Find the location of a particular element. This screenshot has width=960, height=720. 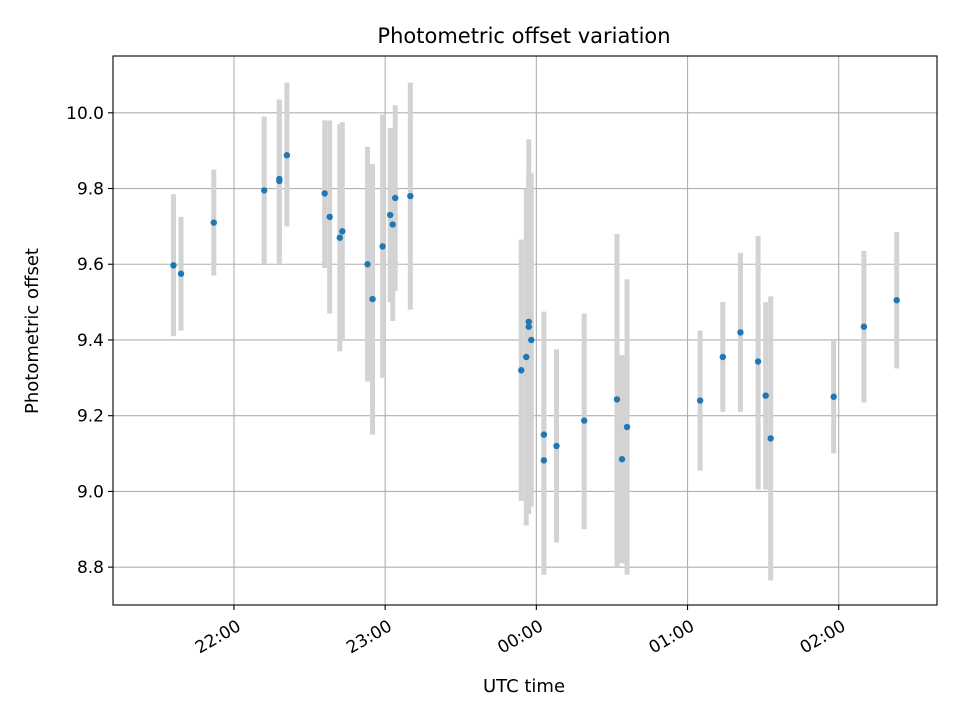

y-tick-label: 9.8 is located at coordinates (90, 190).